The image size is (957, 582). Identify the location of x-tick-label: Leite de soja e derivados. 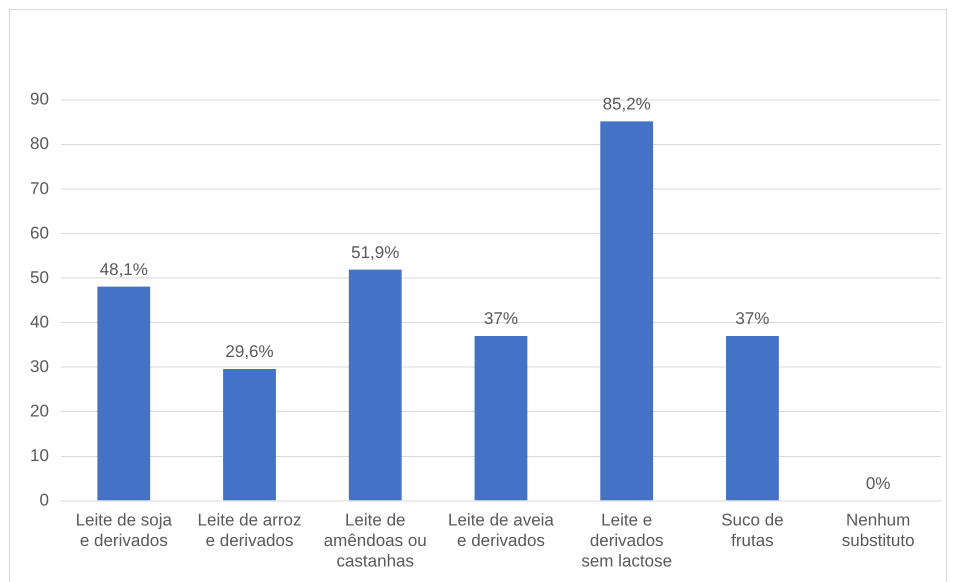
(124, 530).